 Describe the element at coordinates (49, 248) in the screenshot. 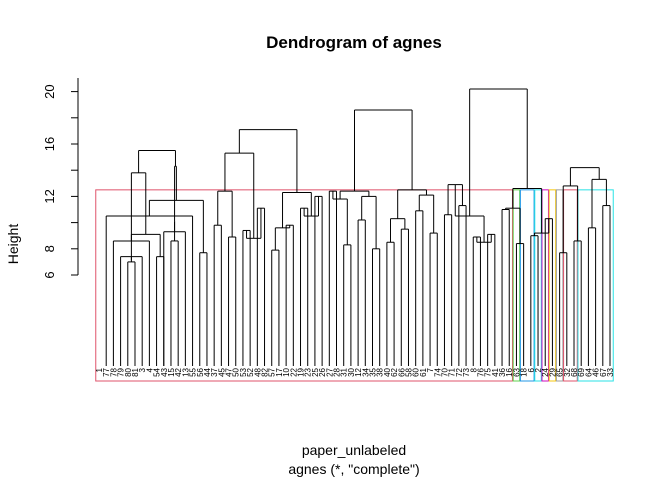

I see `y-tick-label: 8` at that location.